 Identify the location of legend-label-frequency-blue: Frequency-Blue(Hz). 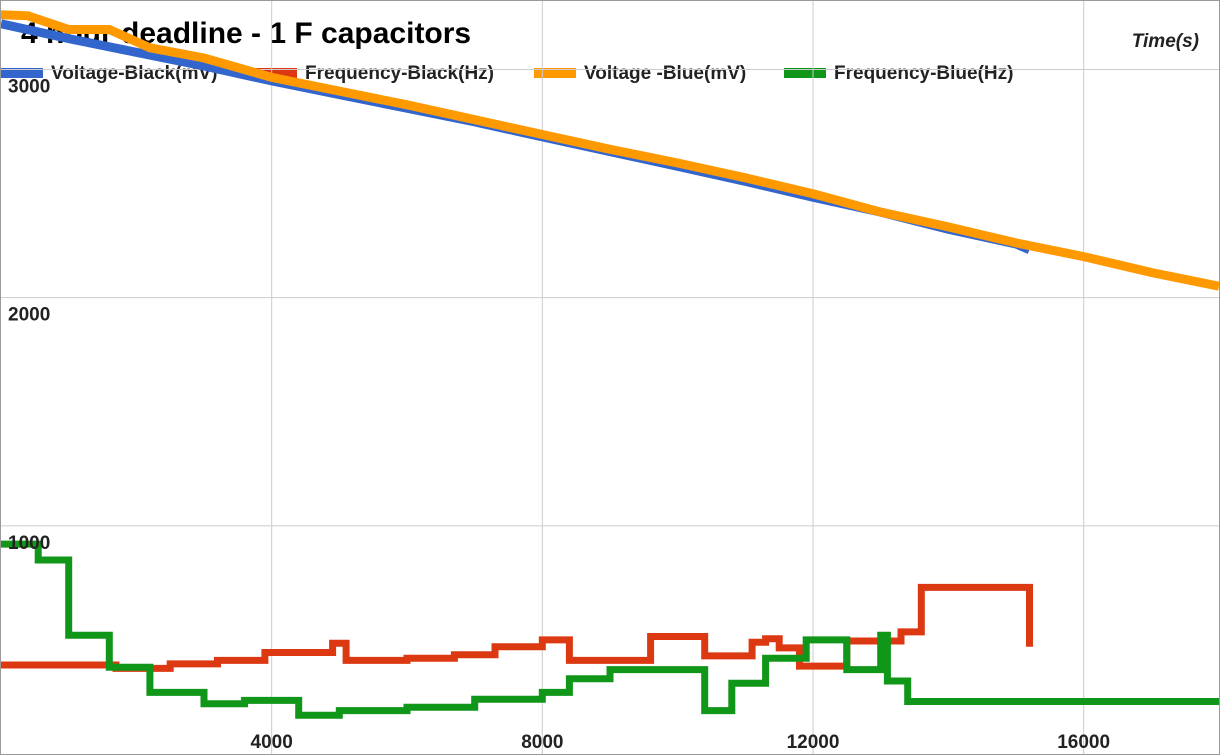
(924, 73).